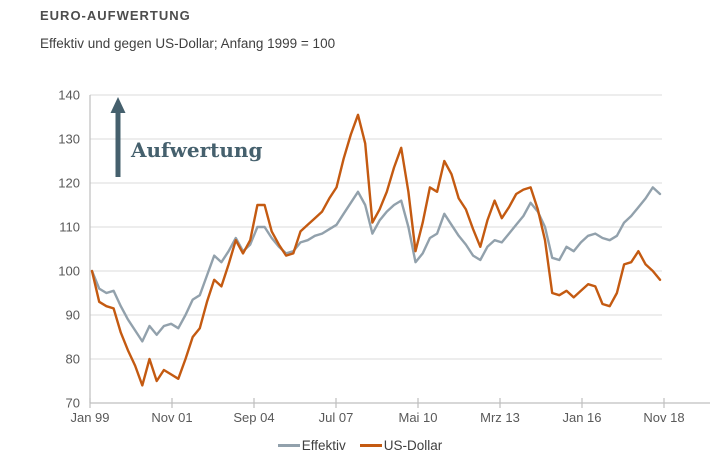 The image size is (720, 460). I want to click on chart-legend: Effektiv US-Dollar, so click(360, 445).